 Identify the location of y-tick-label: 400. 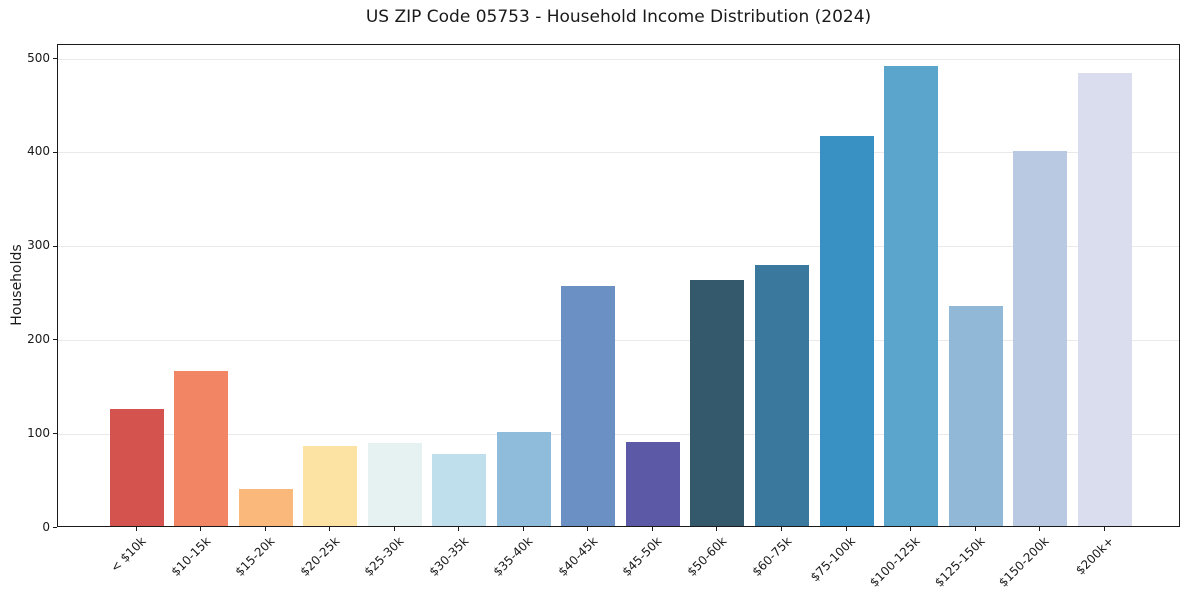
(38, 151).